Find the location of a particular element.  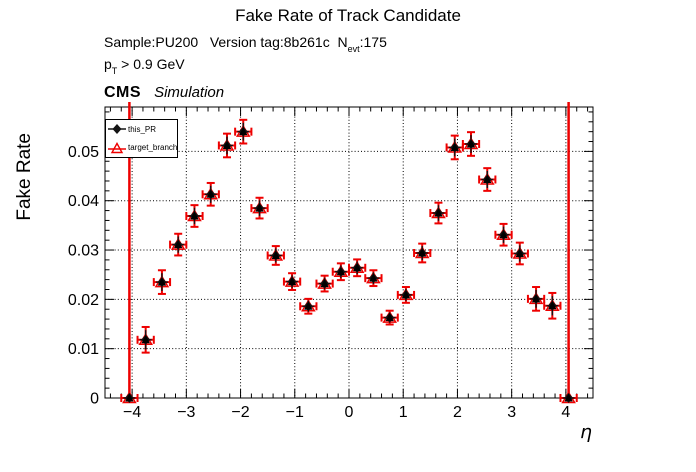

pt-subscript: T is located at coordinates (114, 71).